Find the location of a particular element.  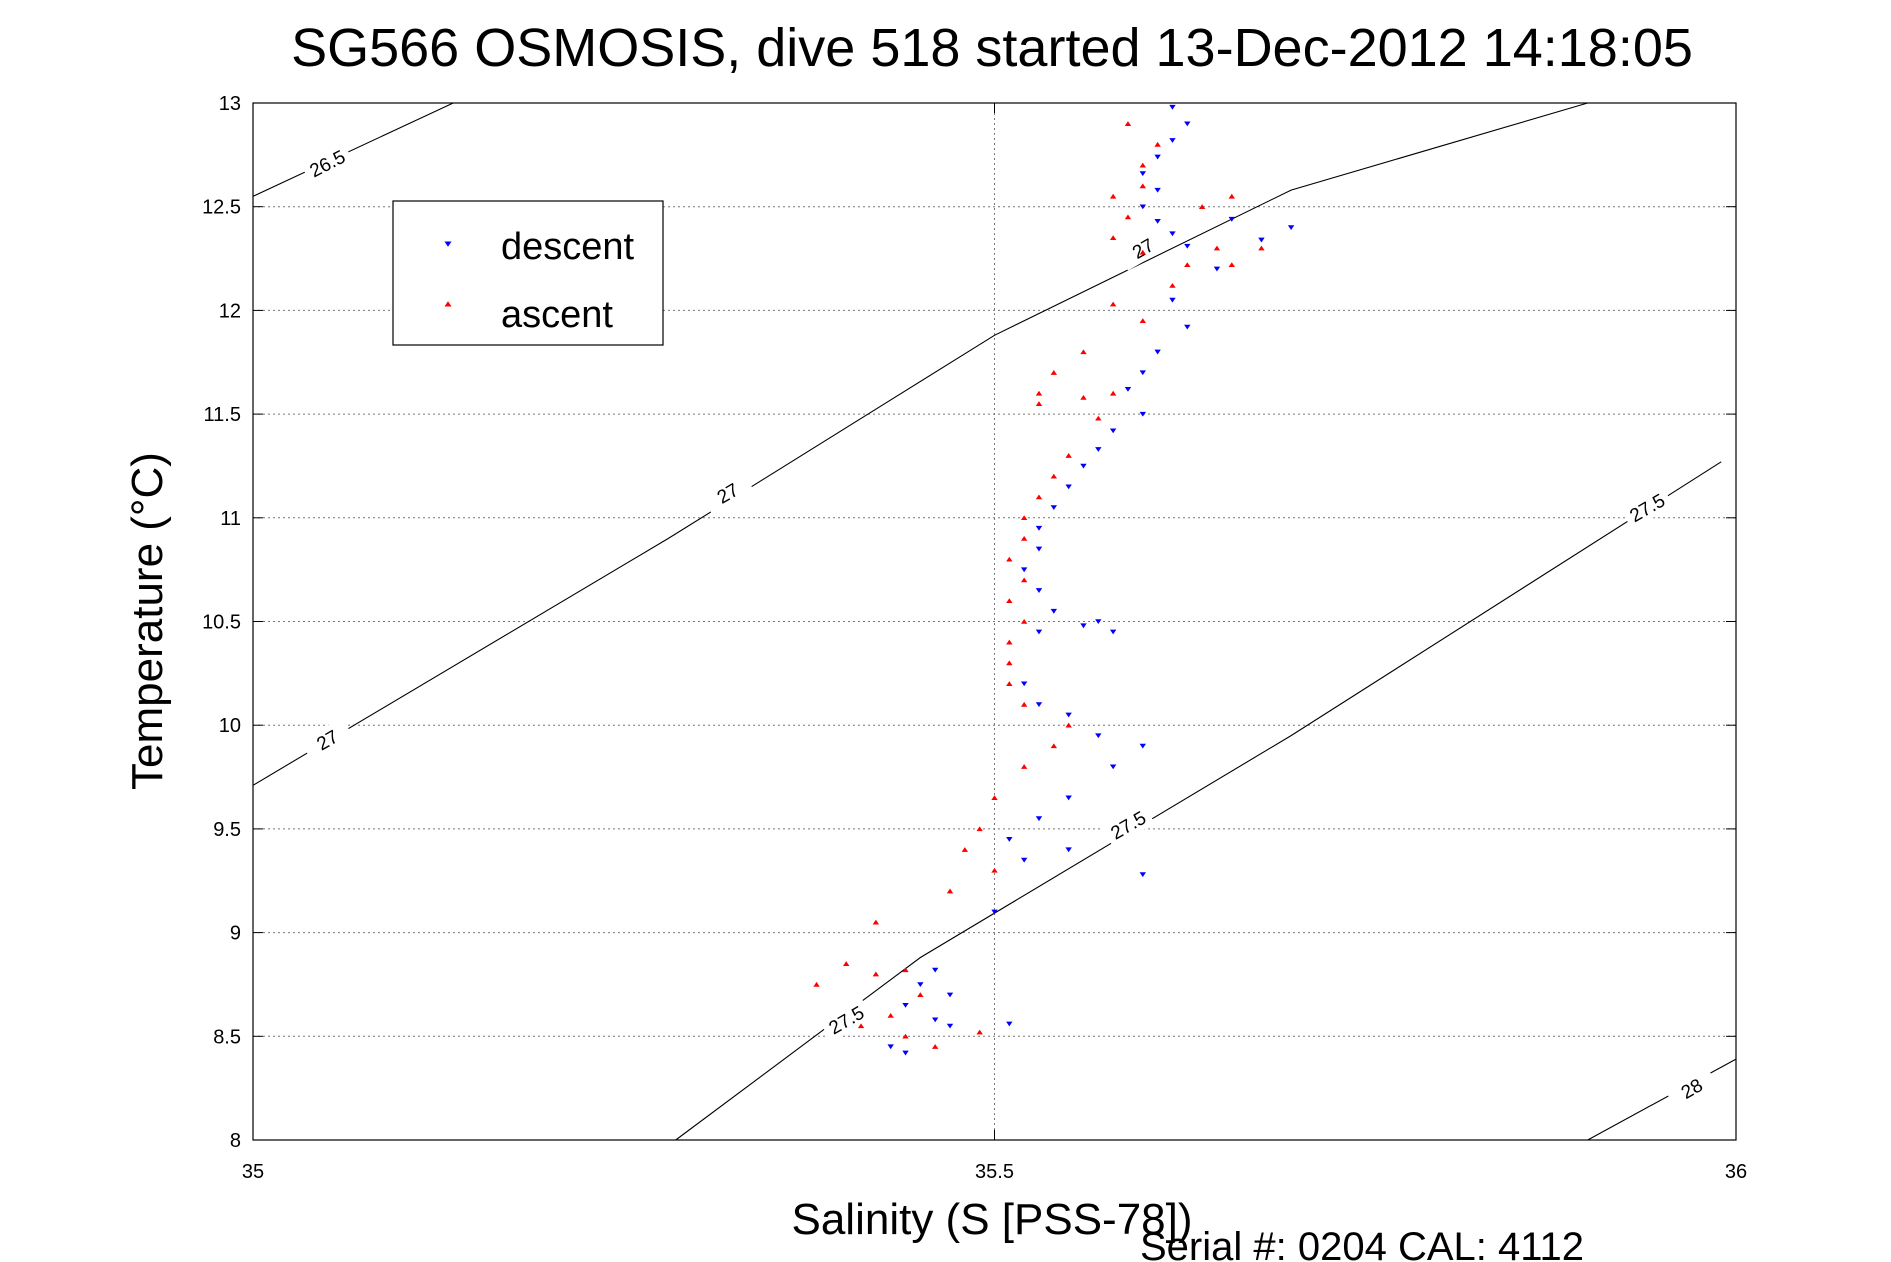

x-tick-label: 35.5 is located at coordinates (994, 1172).